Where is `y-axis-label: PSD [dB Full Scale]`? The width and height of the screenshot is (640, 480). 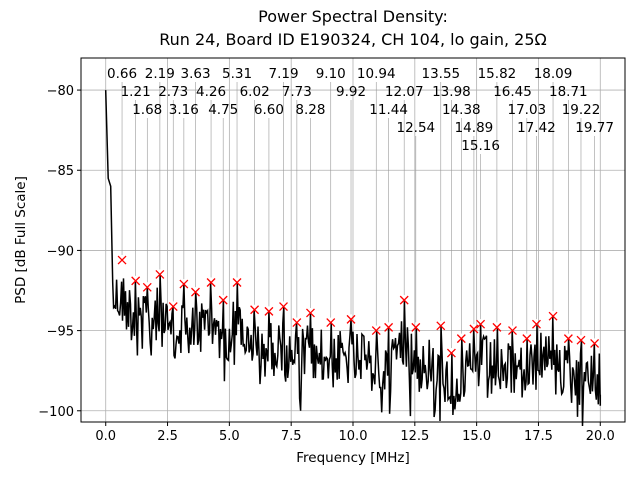
y-axis-label: PSD [dB Full Scale] is located at coordinates (21, 240).